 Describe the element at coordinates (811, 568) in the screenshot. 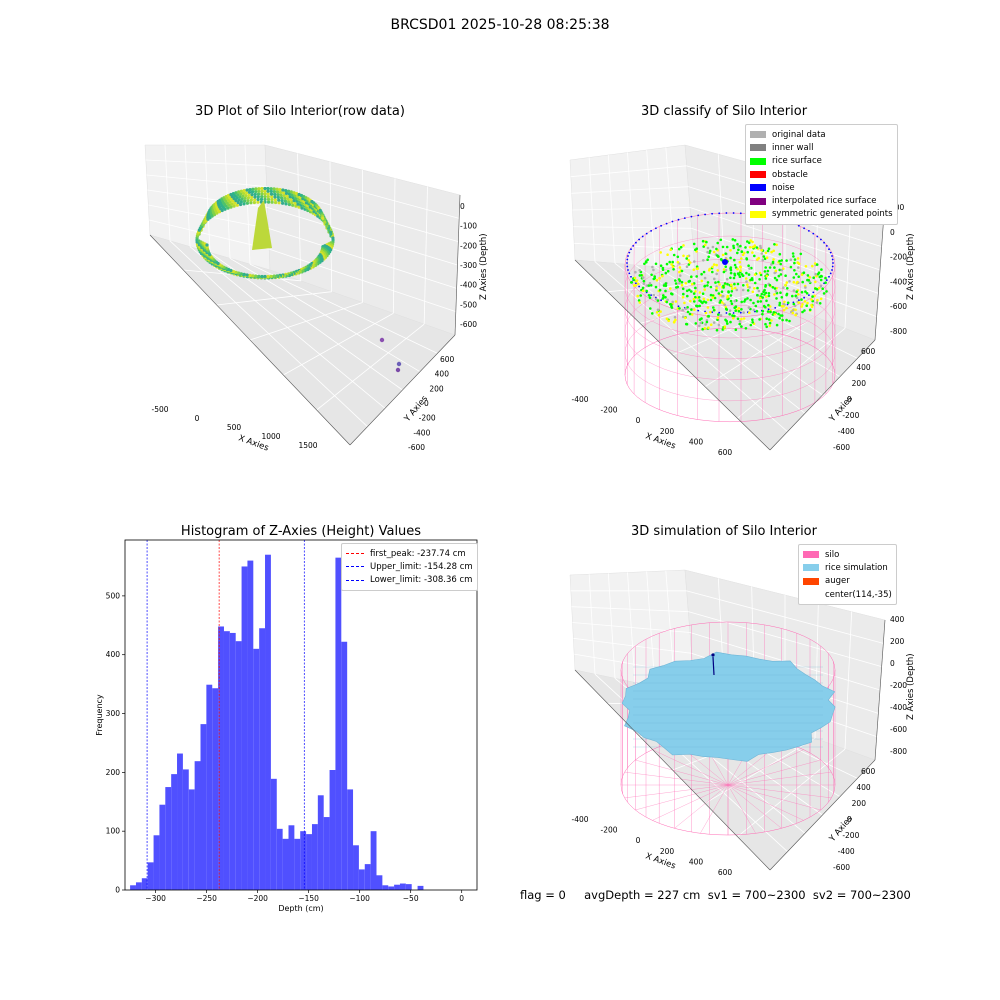

I see `legend-swatch` at that location.